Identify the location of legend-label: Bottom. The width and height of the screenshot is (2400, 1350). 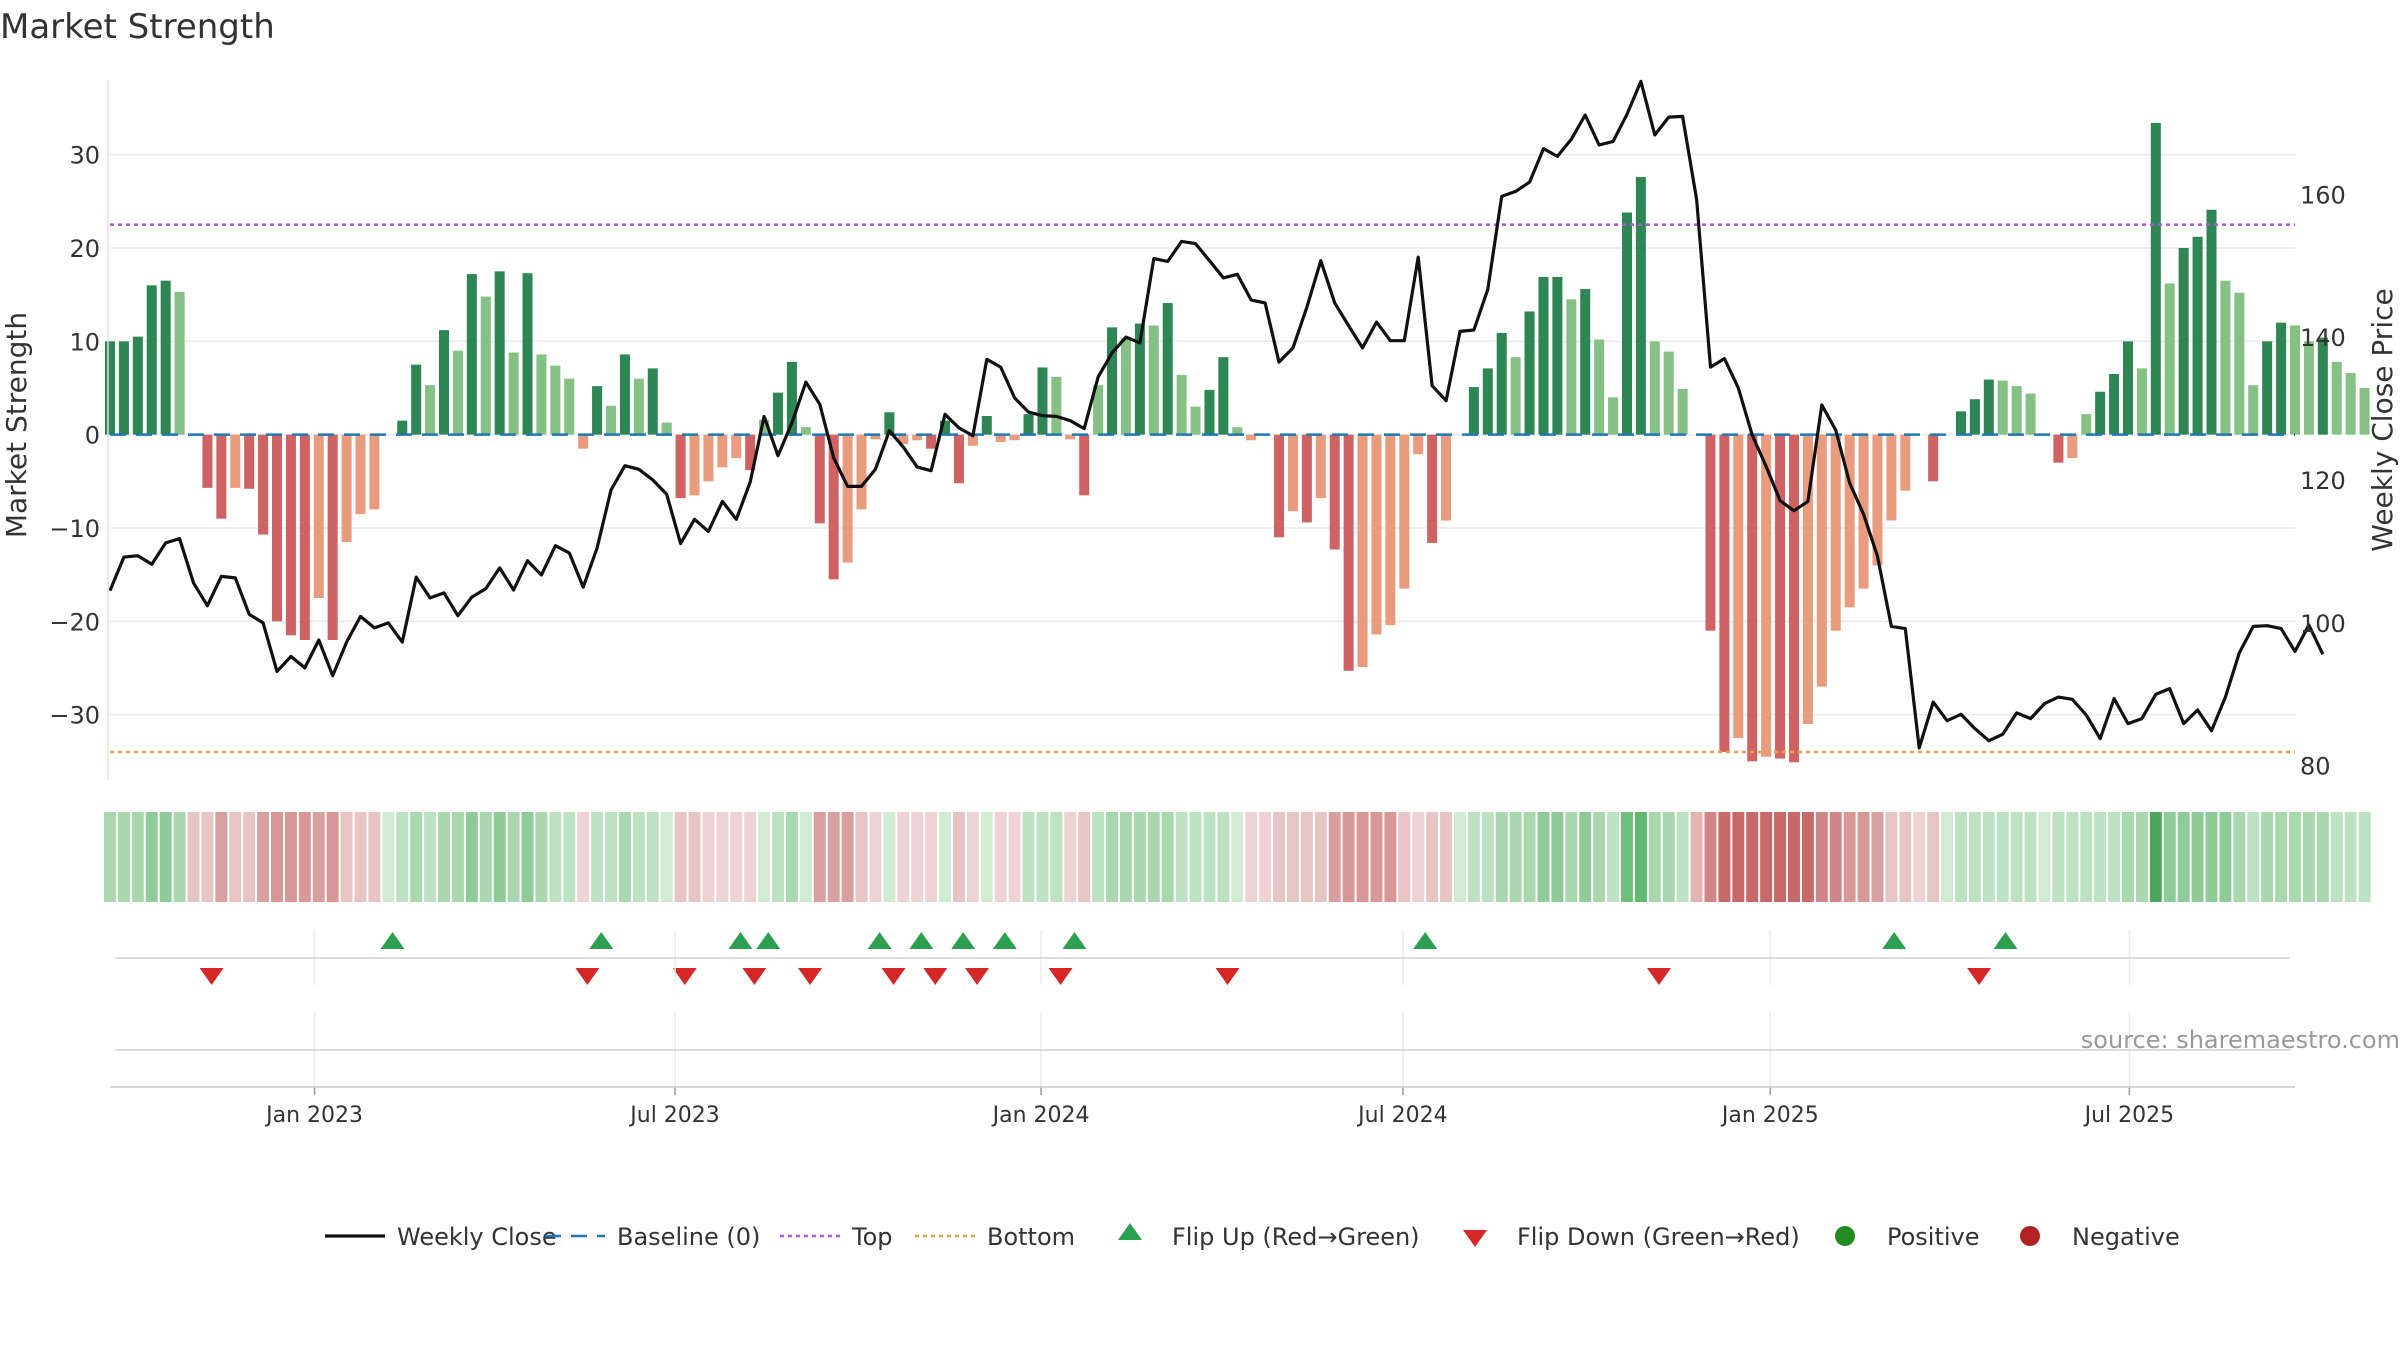
(1031, 1237).